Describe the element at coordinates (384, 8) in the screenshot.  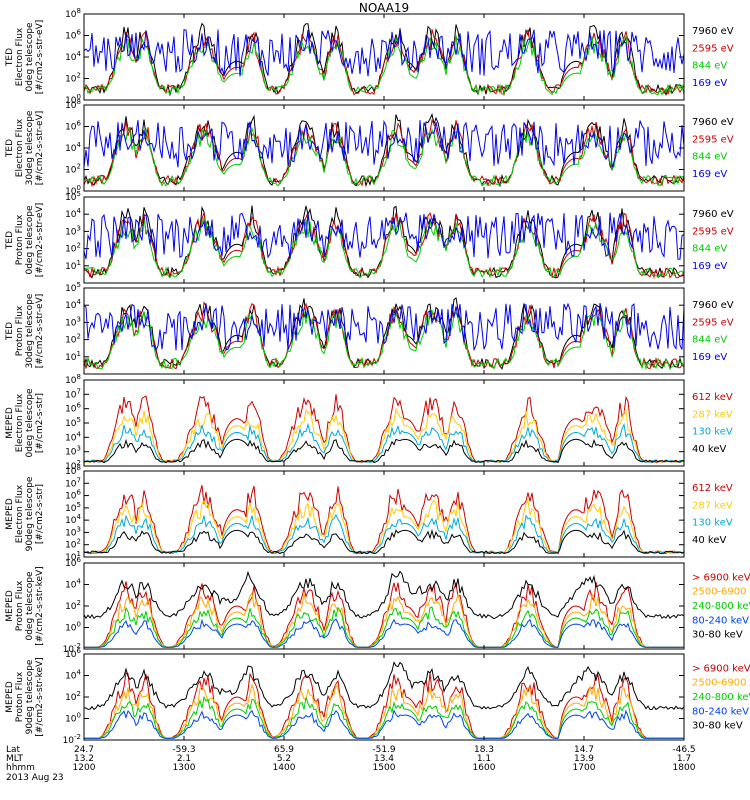
I see `chart-title: NOAA19` at that location.